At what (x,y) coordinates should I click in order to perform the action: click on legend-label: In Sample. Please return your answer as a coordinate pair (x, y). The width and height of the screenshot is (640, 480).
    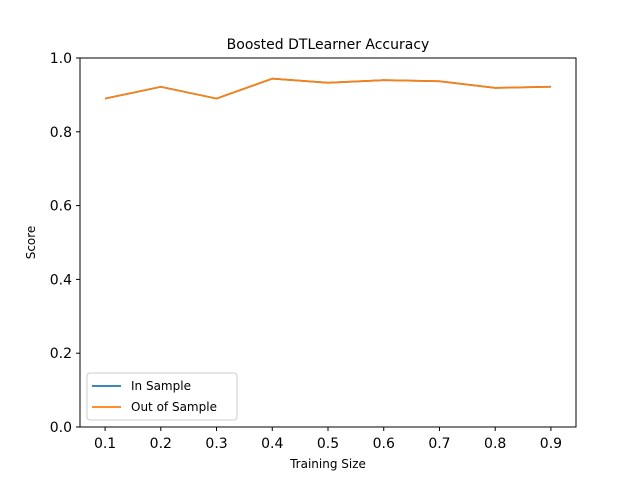
    Looking at the image, I should click on (161, 386).